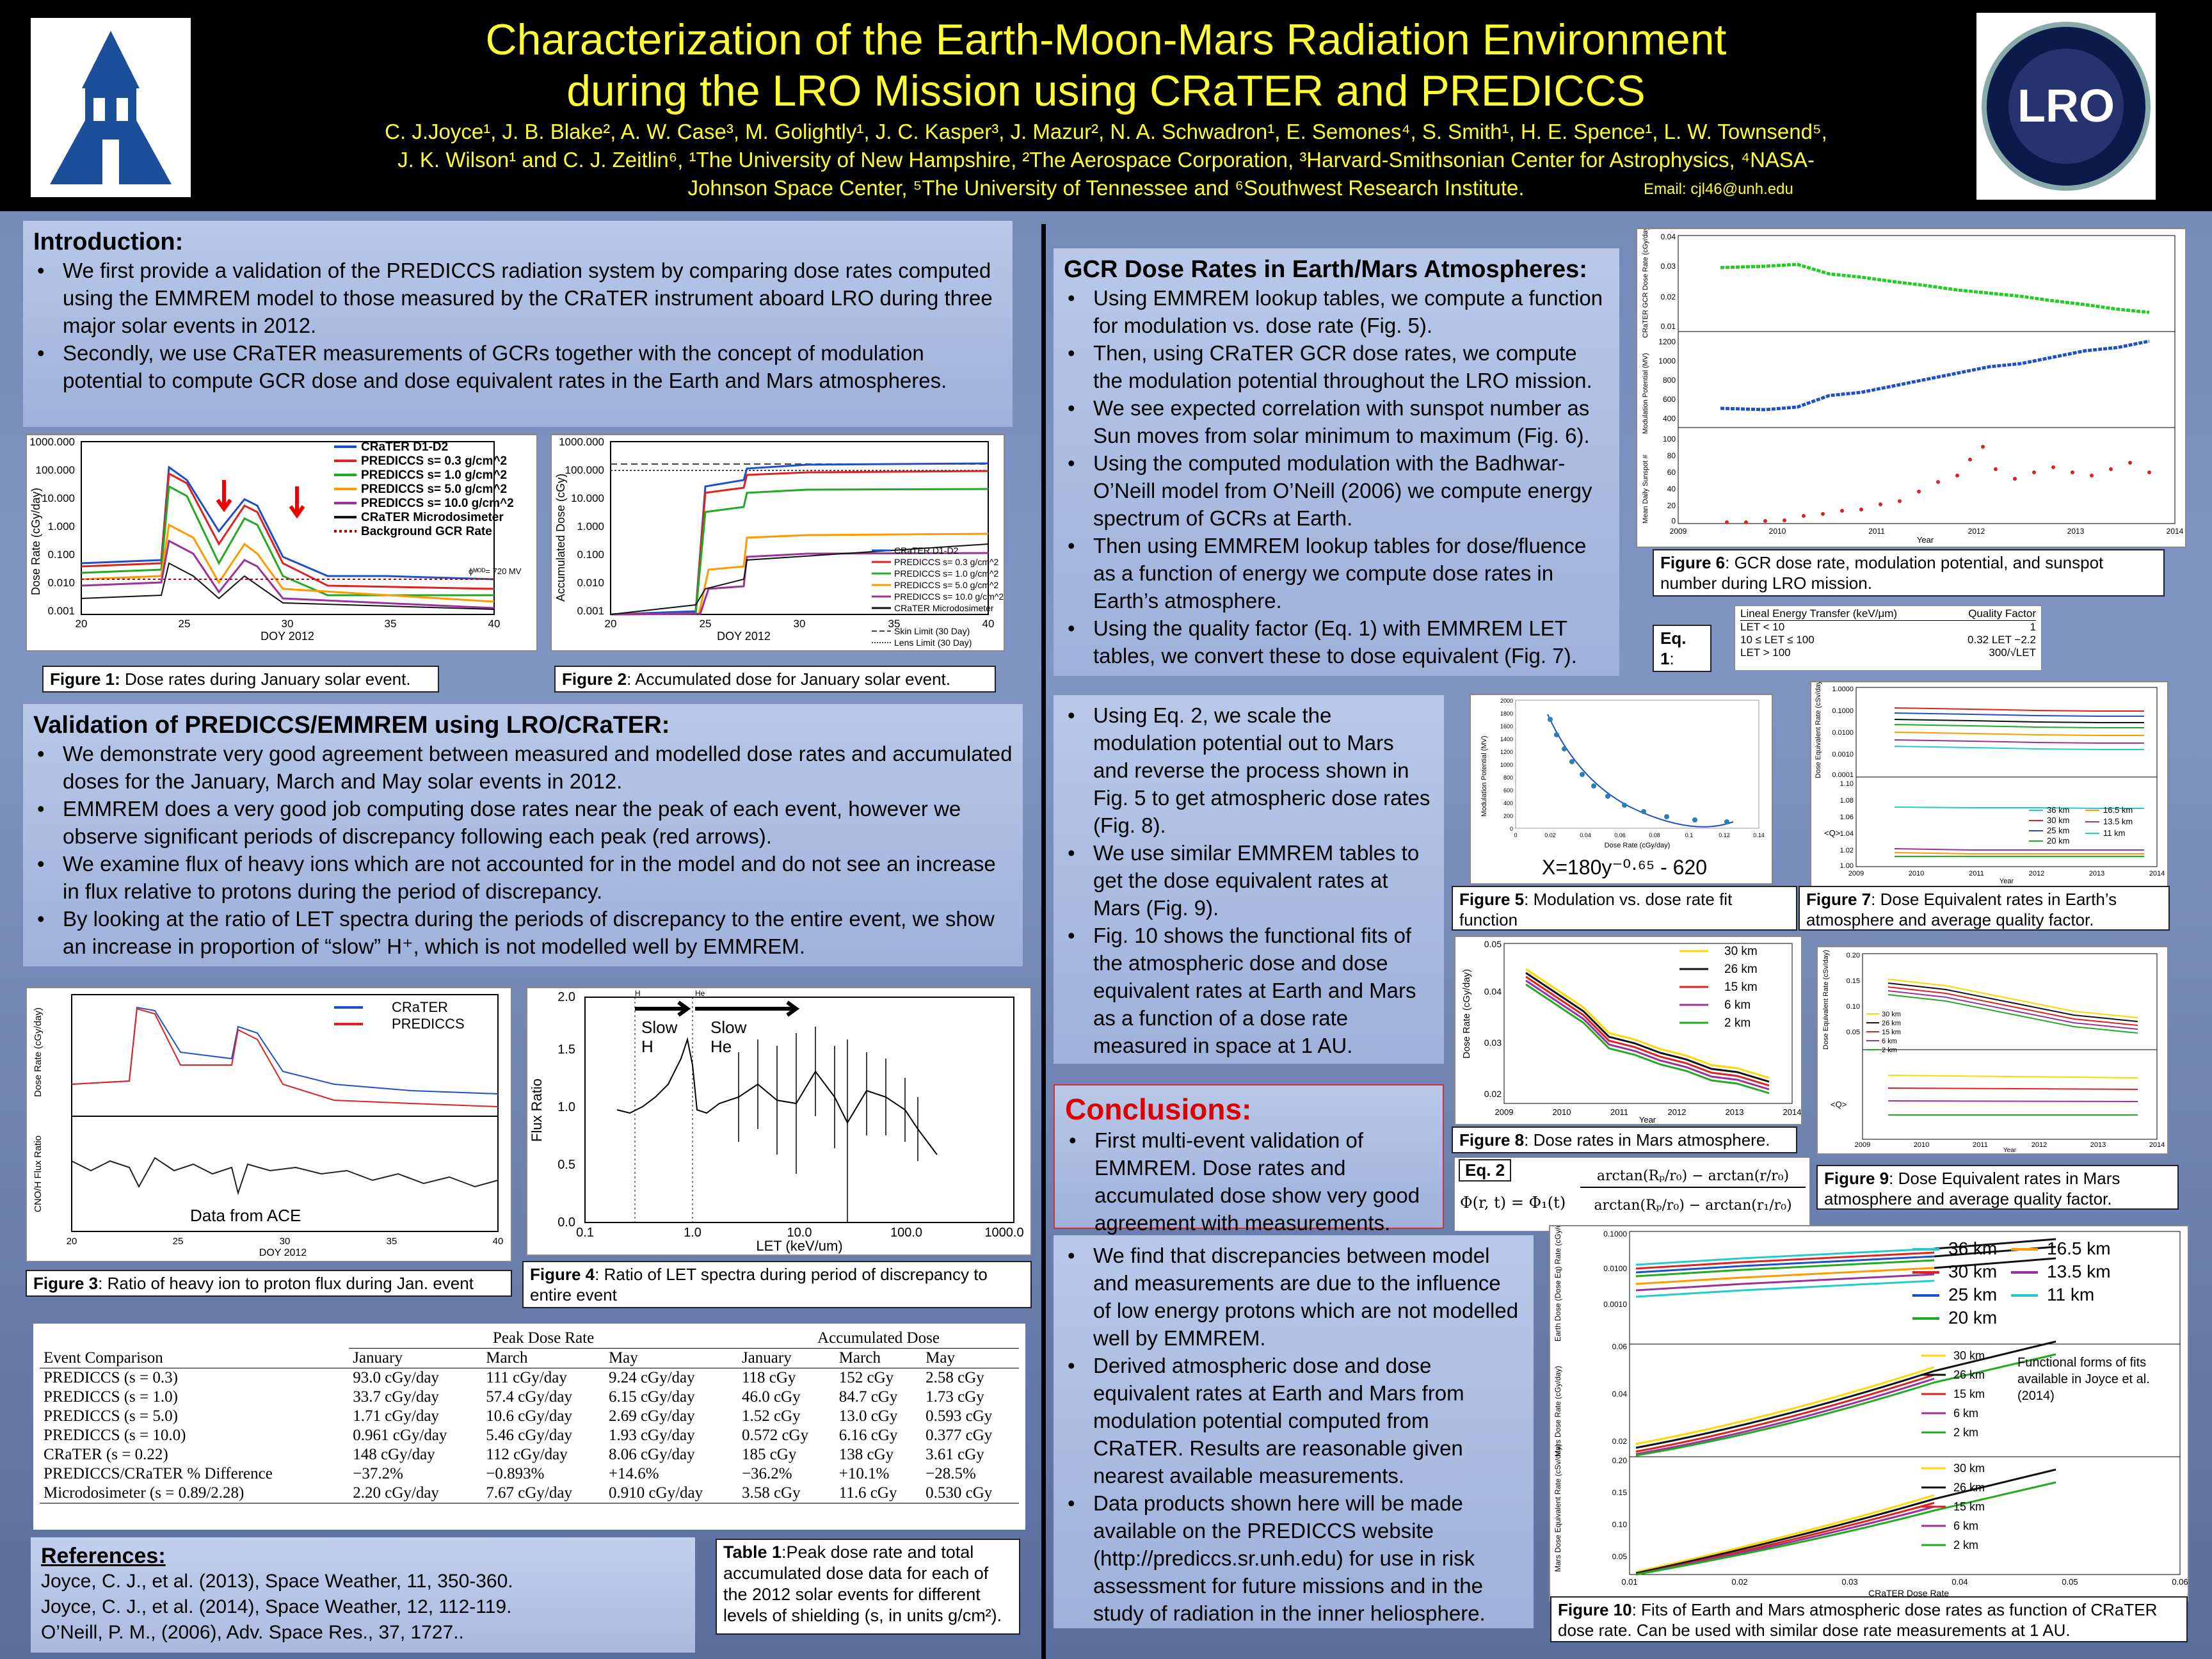  Describe the element at coordinates (2066, 106) in the screenshot. I see `chart-label: LRO` at that location.